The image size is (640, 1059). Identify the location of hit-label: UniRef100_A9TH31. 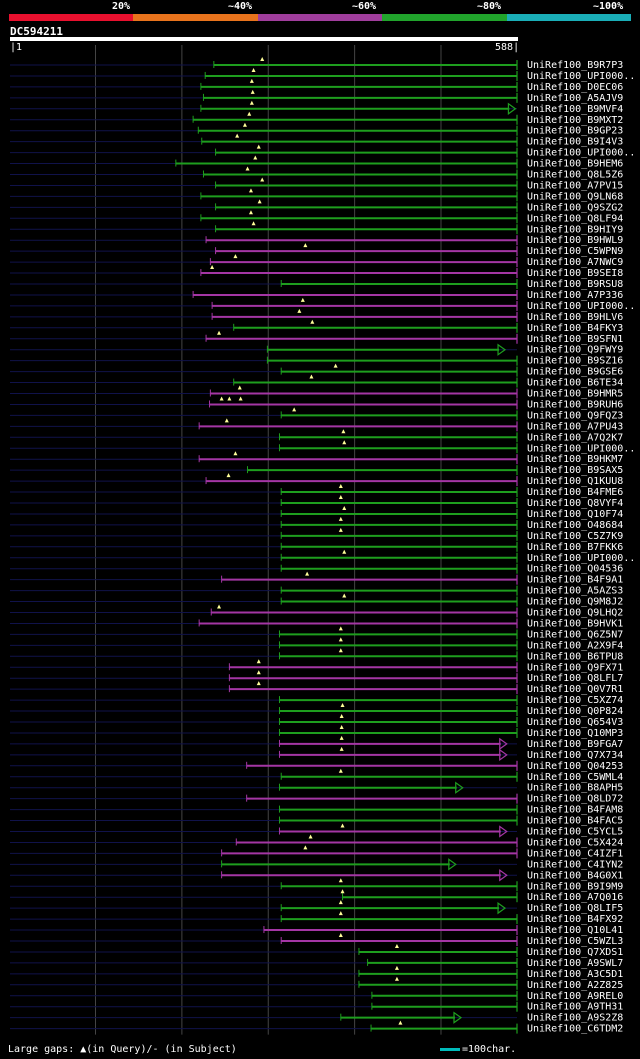
(575, 1007).